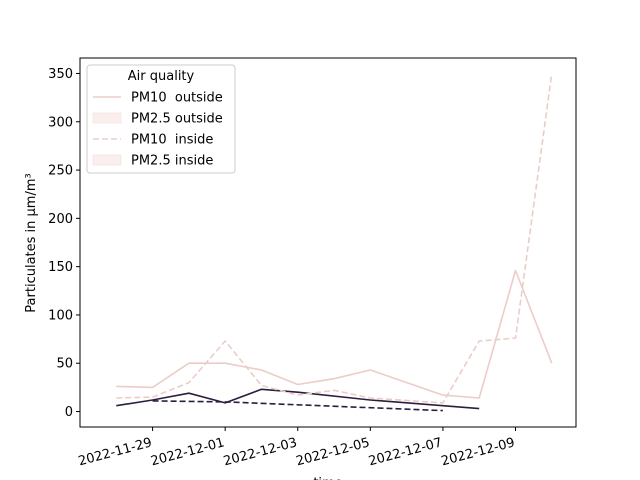  What do you see at coordinates (60, 267) in the screenshot?
I see `y-tick-label: 150` at bounding box center [60, 267].